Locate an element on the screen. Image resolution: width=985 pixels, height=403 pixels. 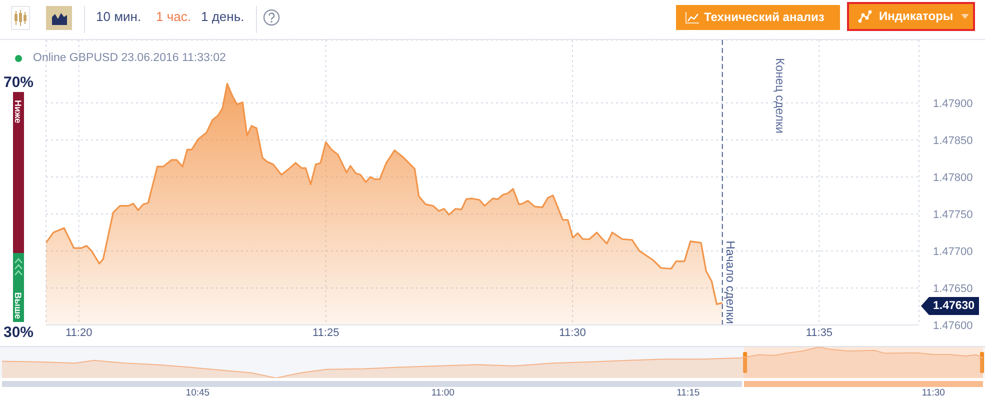
text: 1 день. is located at coordinates (222, 16).